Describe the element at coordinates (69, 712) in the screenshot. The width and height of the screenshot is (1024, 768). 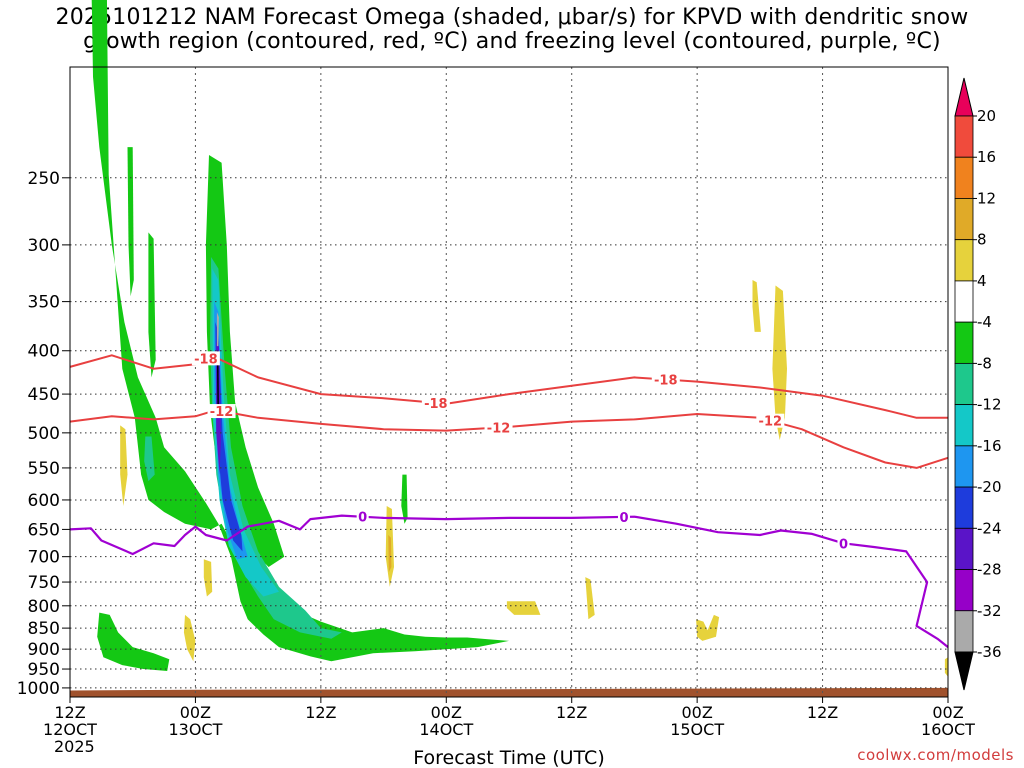
I see `x-tick-label-0-0: 12Z` at that location.